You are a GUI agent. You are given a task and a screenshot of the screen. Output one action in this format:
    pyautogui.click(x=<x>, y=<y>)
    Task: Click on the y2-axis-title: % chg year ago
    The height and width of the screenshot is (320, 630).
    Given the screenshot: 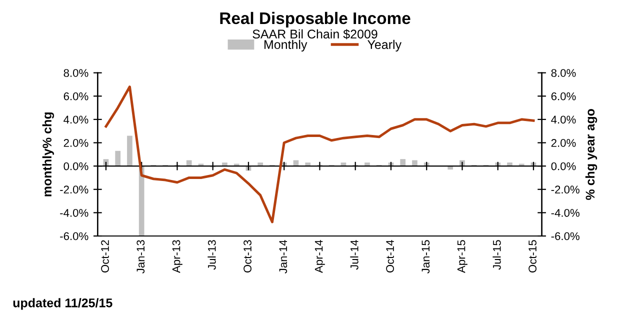 What is the action you would take?
    pyautogui.click(x=591, y=154)
    